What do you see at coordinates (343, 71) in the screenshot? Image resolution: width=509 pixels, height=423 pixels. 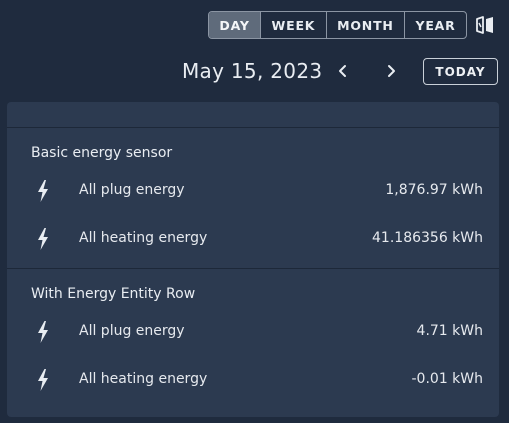 I see `chevron-left-icon` at bounding box center [343, 71].